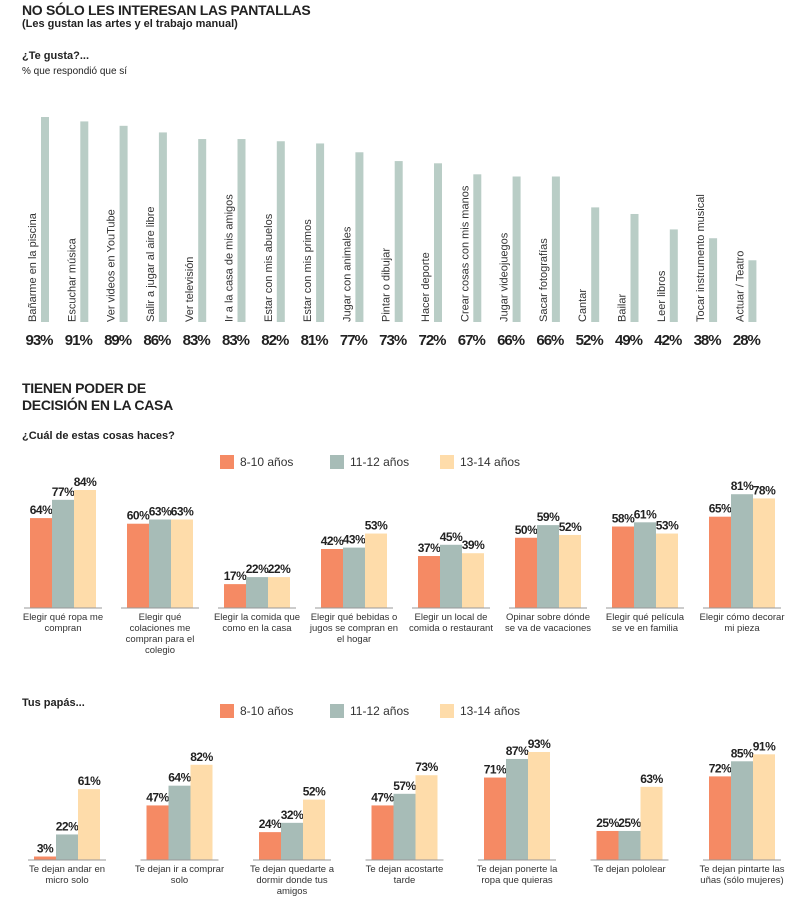 This screenshot has width=800, height=901. Describe the element at coordinates (72, 279) in the screenshot. I see `category-label: Escuchar música` at that location.